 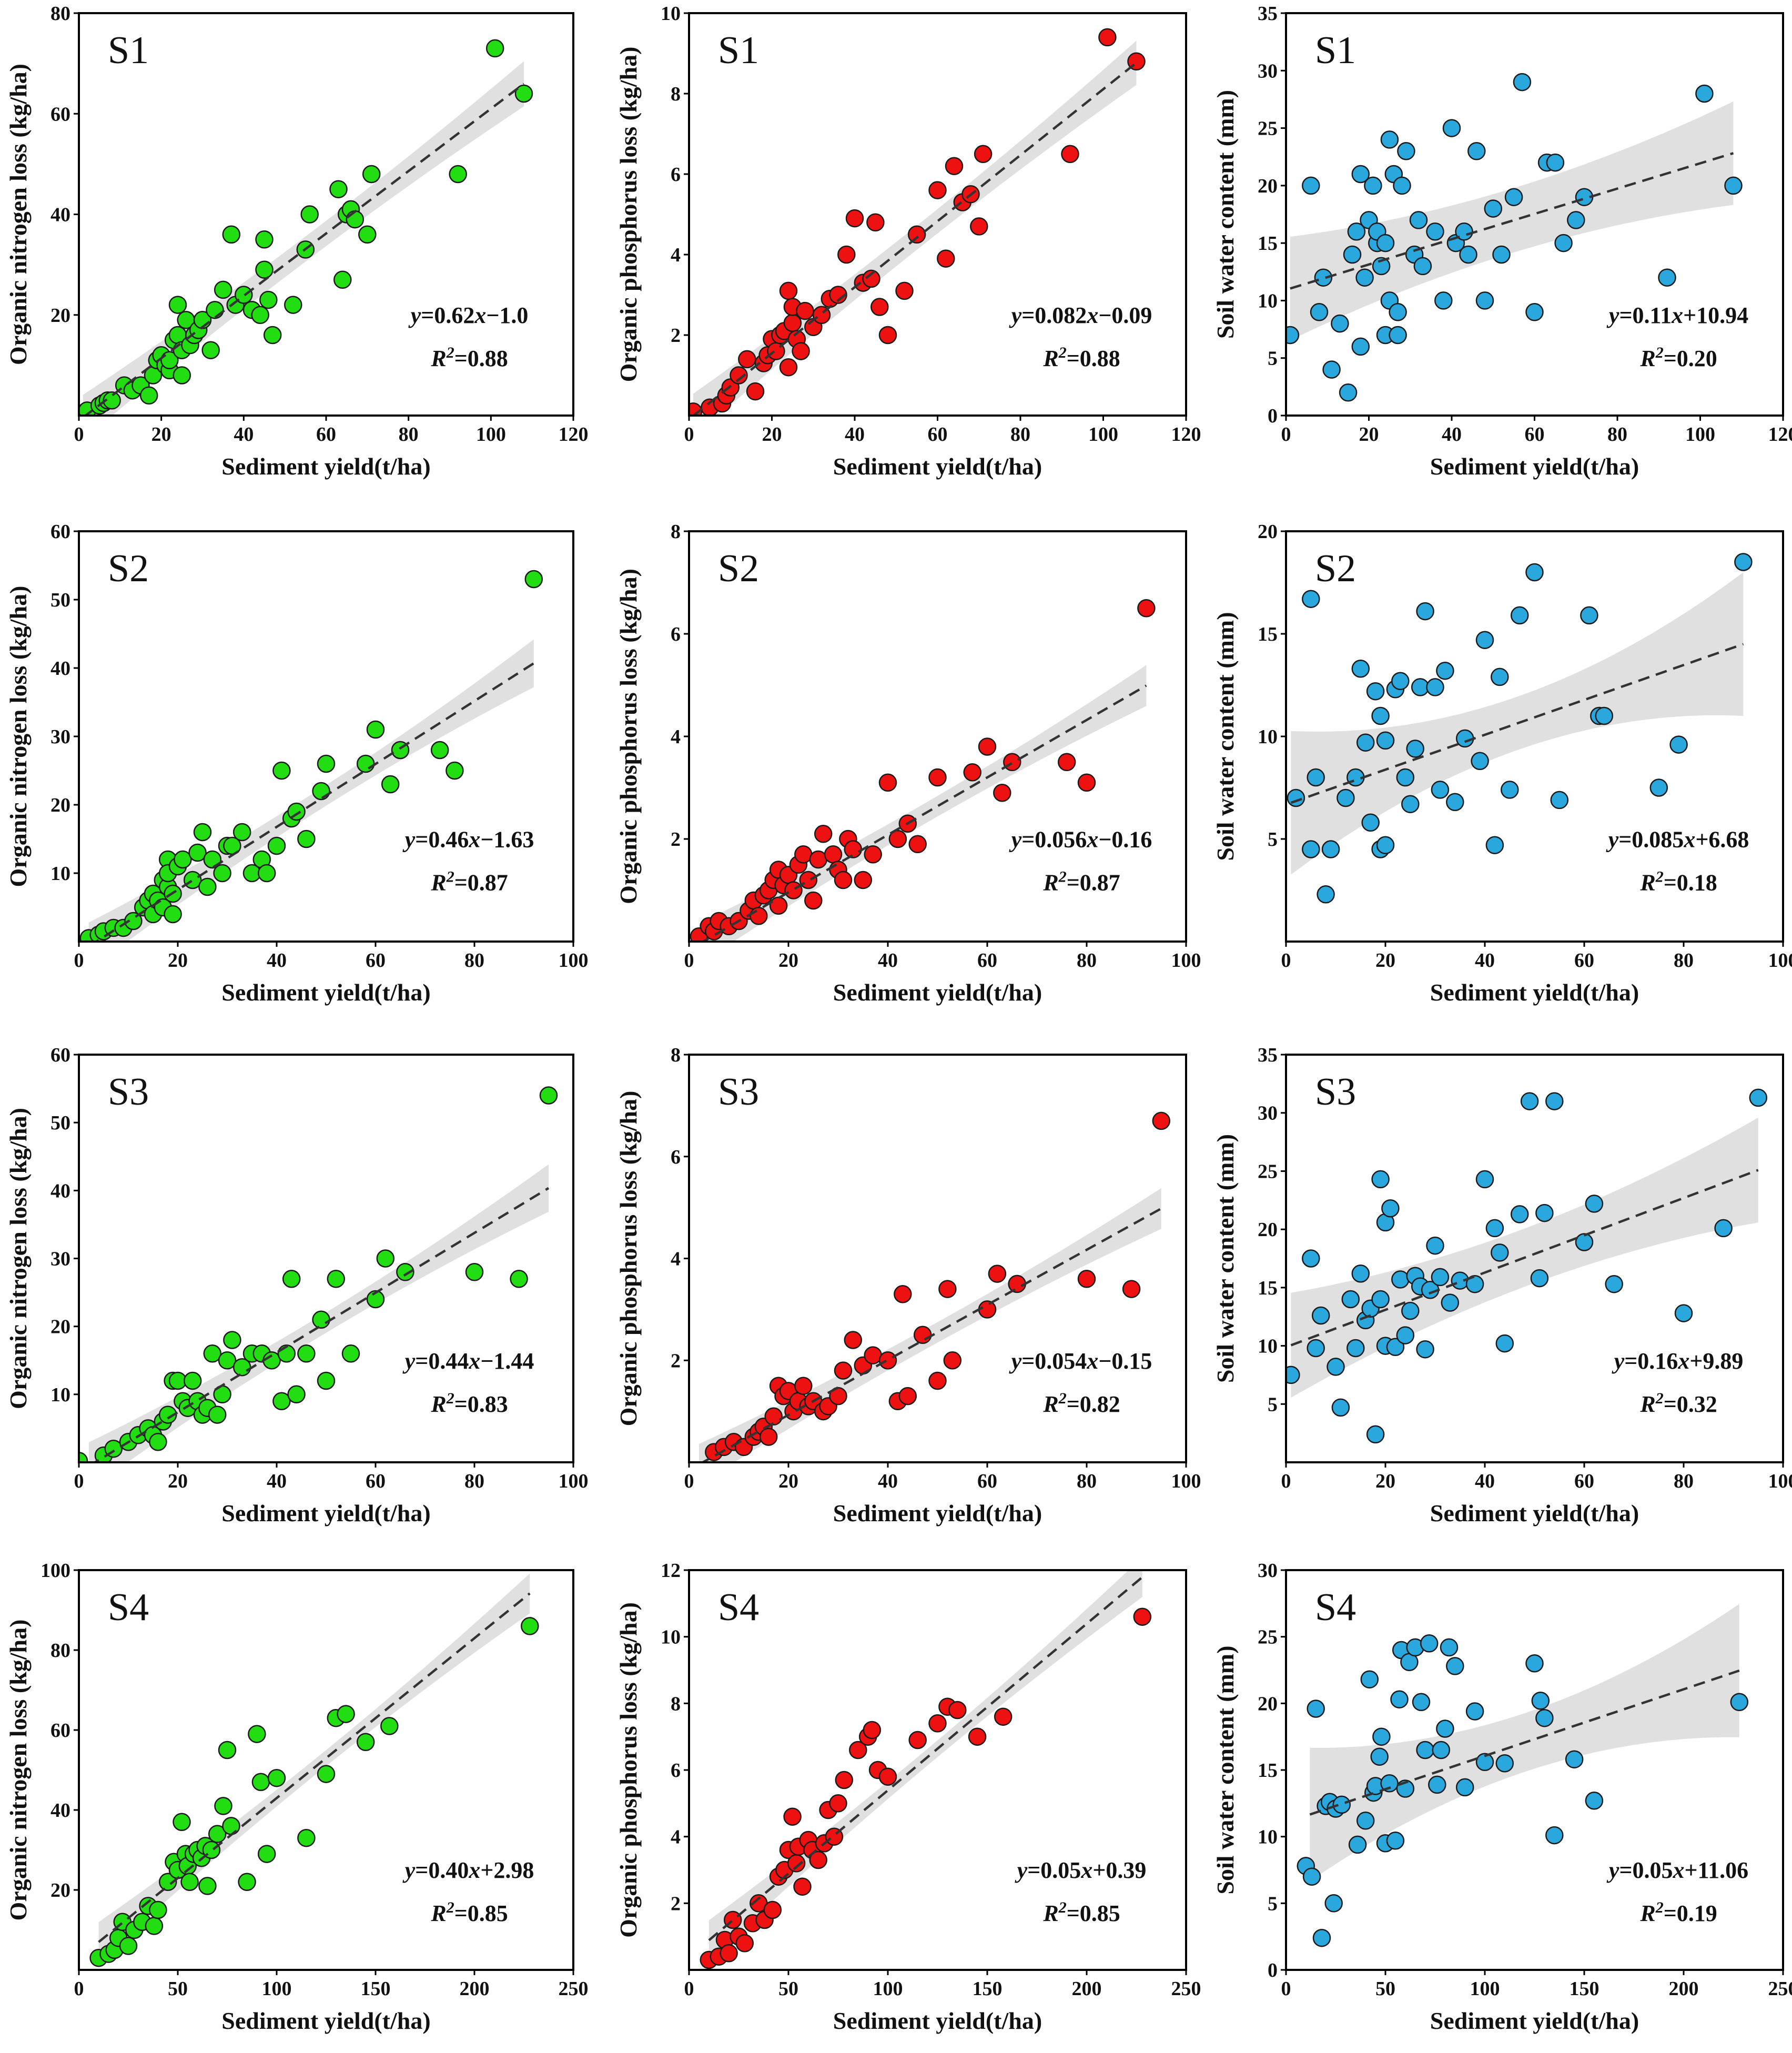 I want to click on x-axis-title: Sediment yield(t/ha), so click(x=937, y=993).